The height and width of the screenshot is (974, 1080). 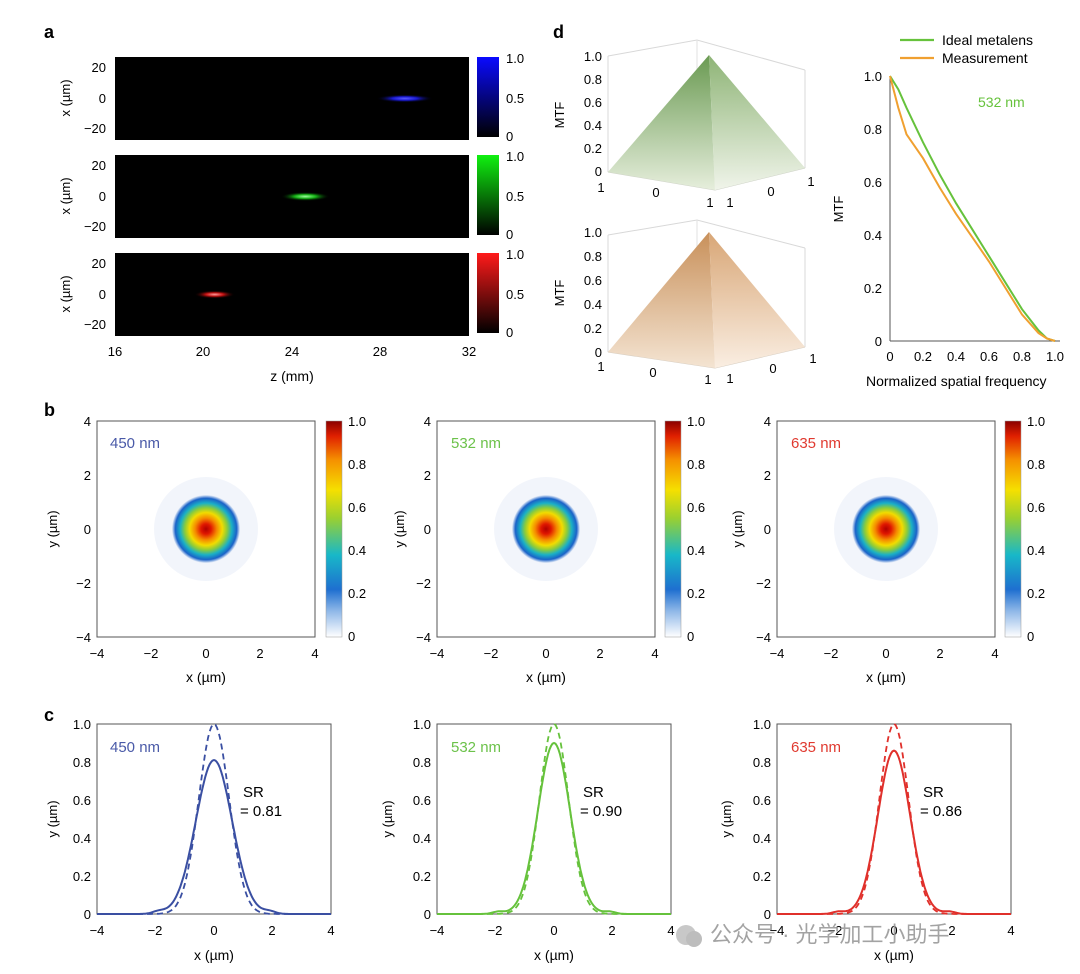 I want to click on b-cbtick: 0.6, so click(x=696, y=507).